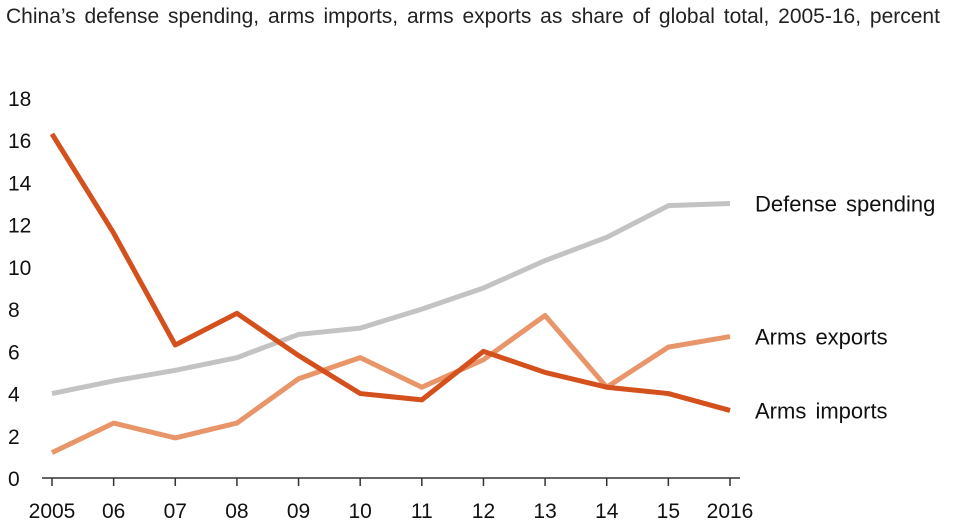 The height and width of the screenshot is (525, 974). Describe the element at coordinates (845, 204) in the screenshot. I see `series-label: Defense spending` at that location.